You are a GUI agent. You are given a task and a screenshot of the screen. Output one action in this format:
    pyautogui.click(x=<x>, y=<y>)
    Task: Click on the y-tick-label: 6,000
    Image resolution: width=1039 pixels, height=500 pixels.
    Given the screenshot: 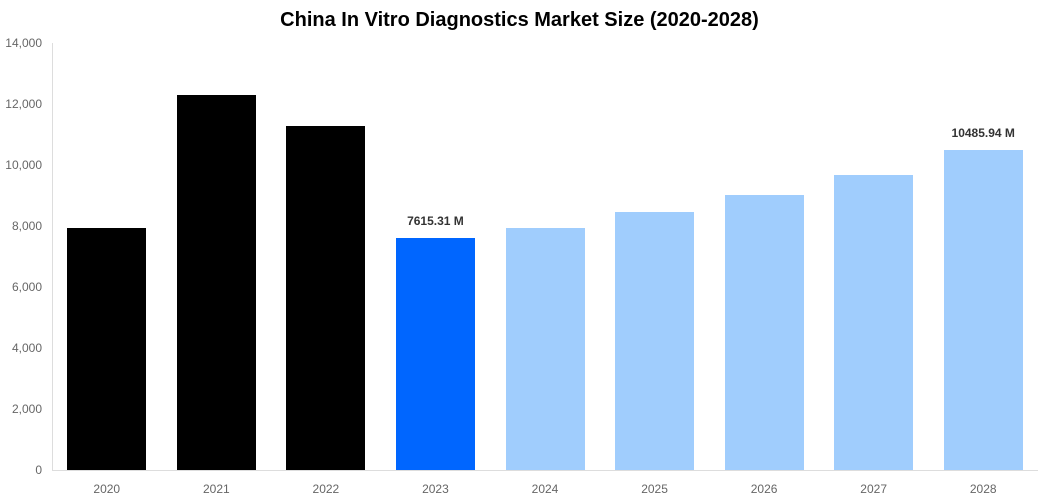 What is the action you would take?
    pyautogui.click(x=26, y=287)
    